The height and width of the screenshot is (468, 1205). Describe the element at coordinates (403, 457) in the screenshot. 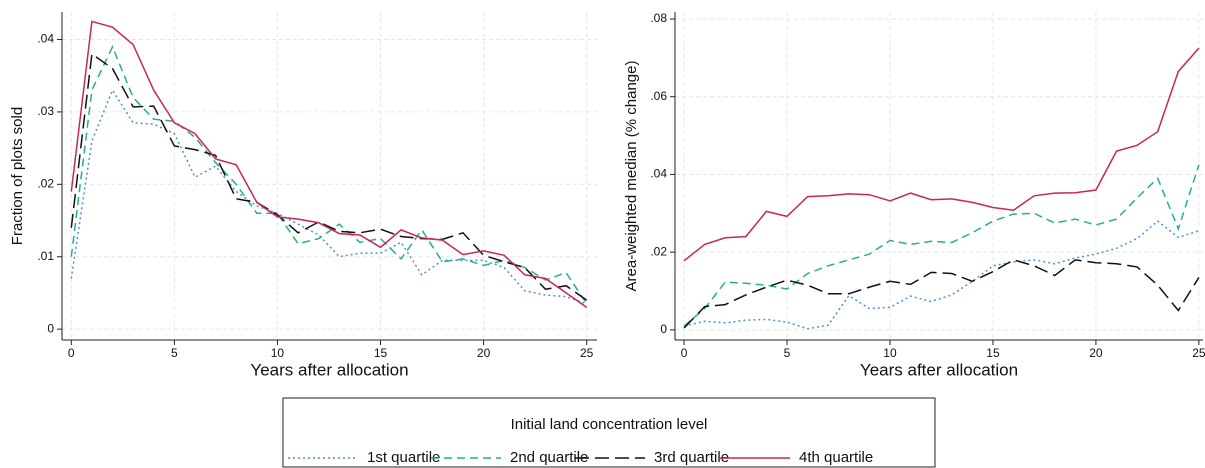

I see `legend-label: 1st quartile` at that location.